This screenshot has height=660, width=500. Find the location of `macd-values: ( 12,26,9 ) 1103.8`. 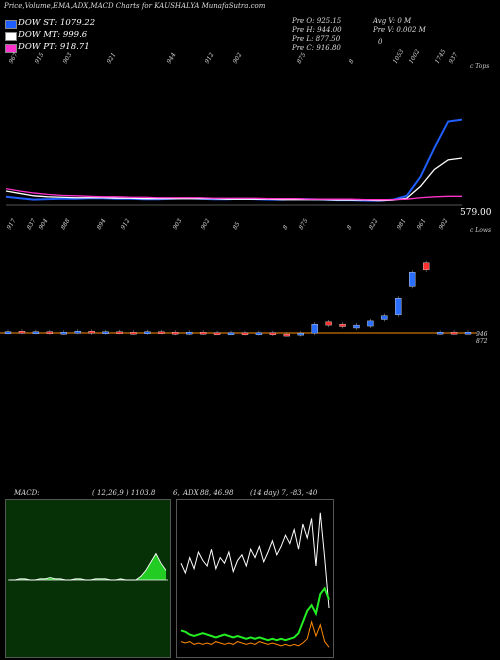

macd-values: ( 12,26,9 ) 1103.8 is located at coordinates (124, 493).